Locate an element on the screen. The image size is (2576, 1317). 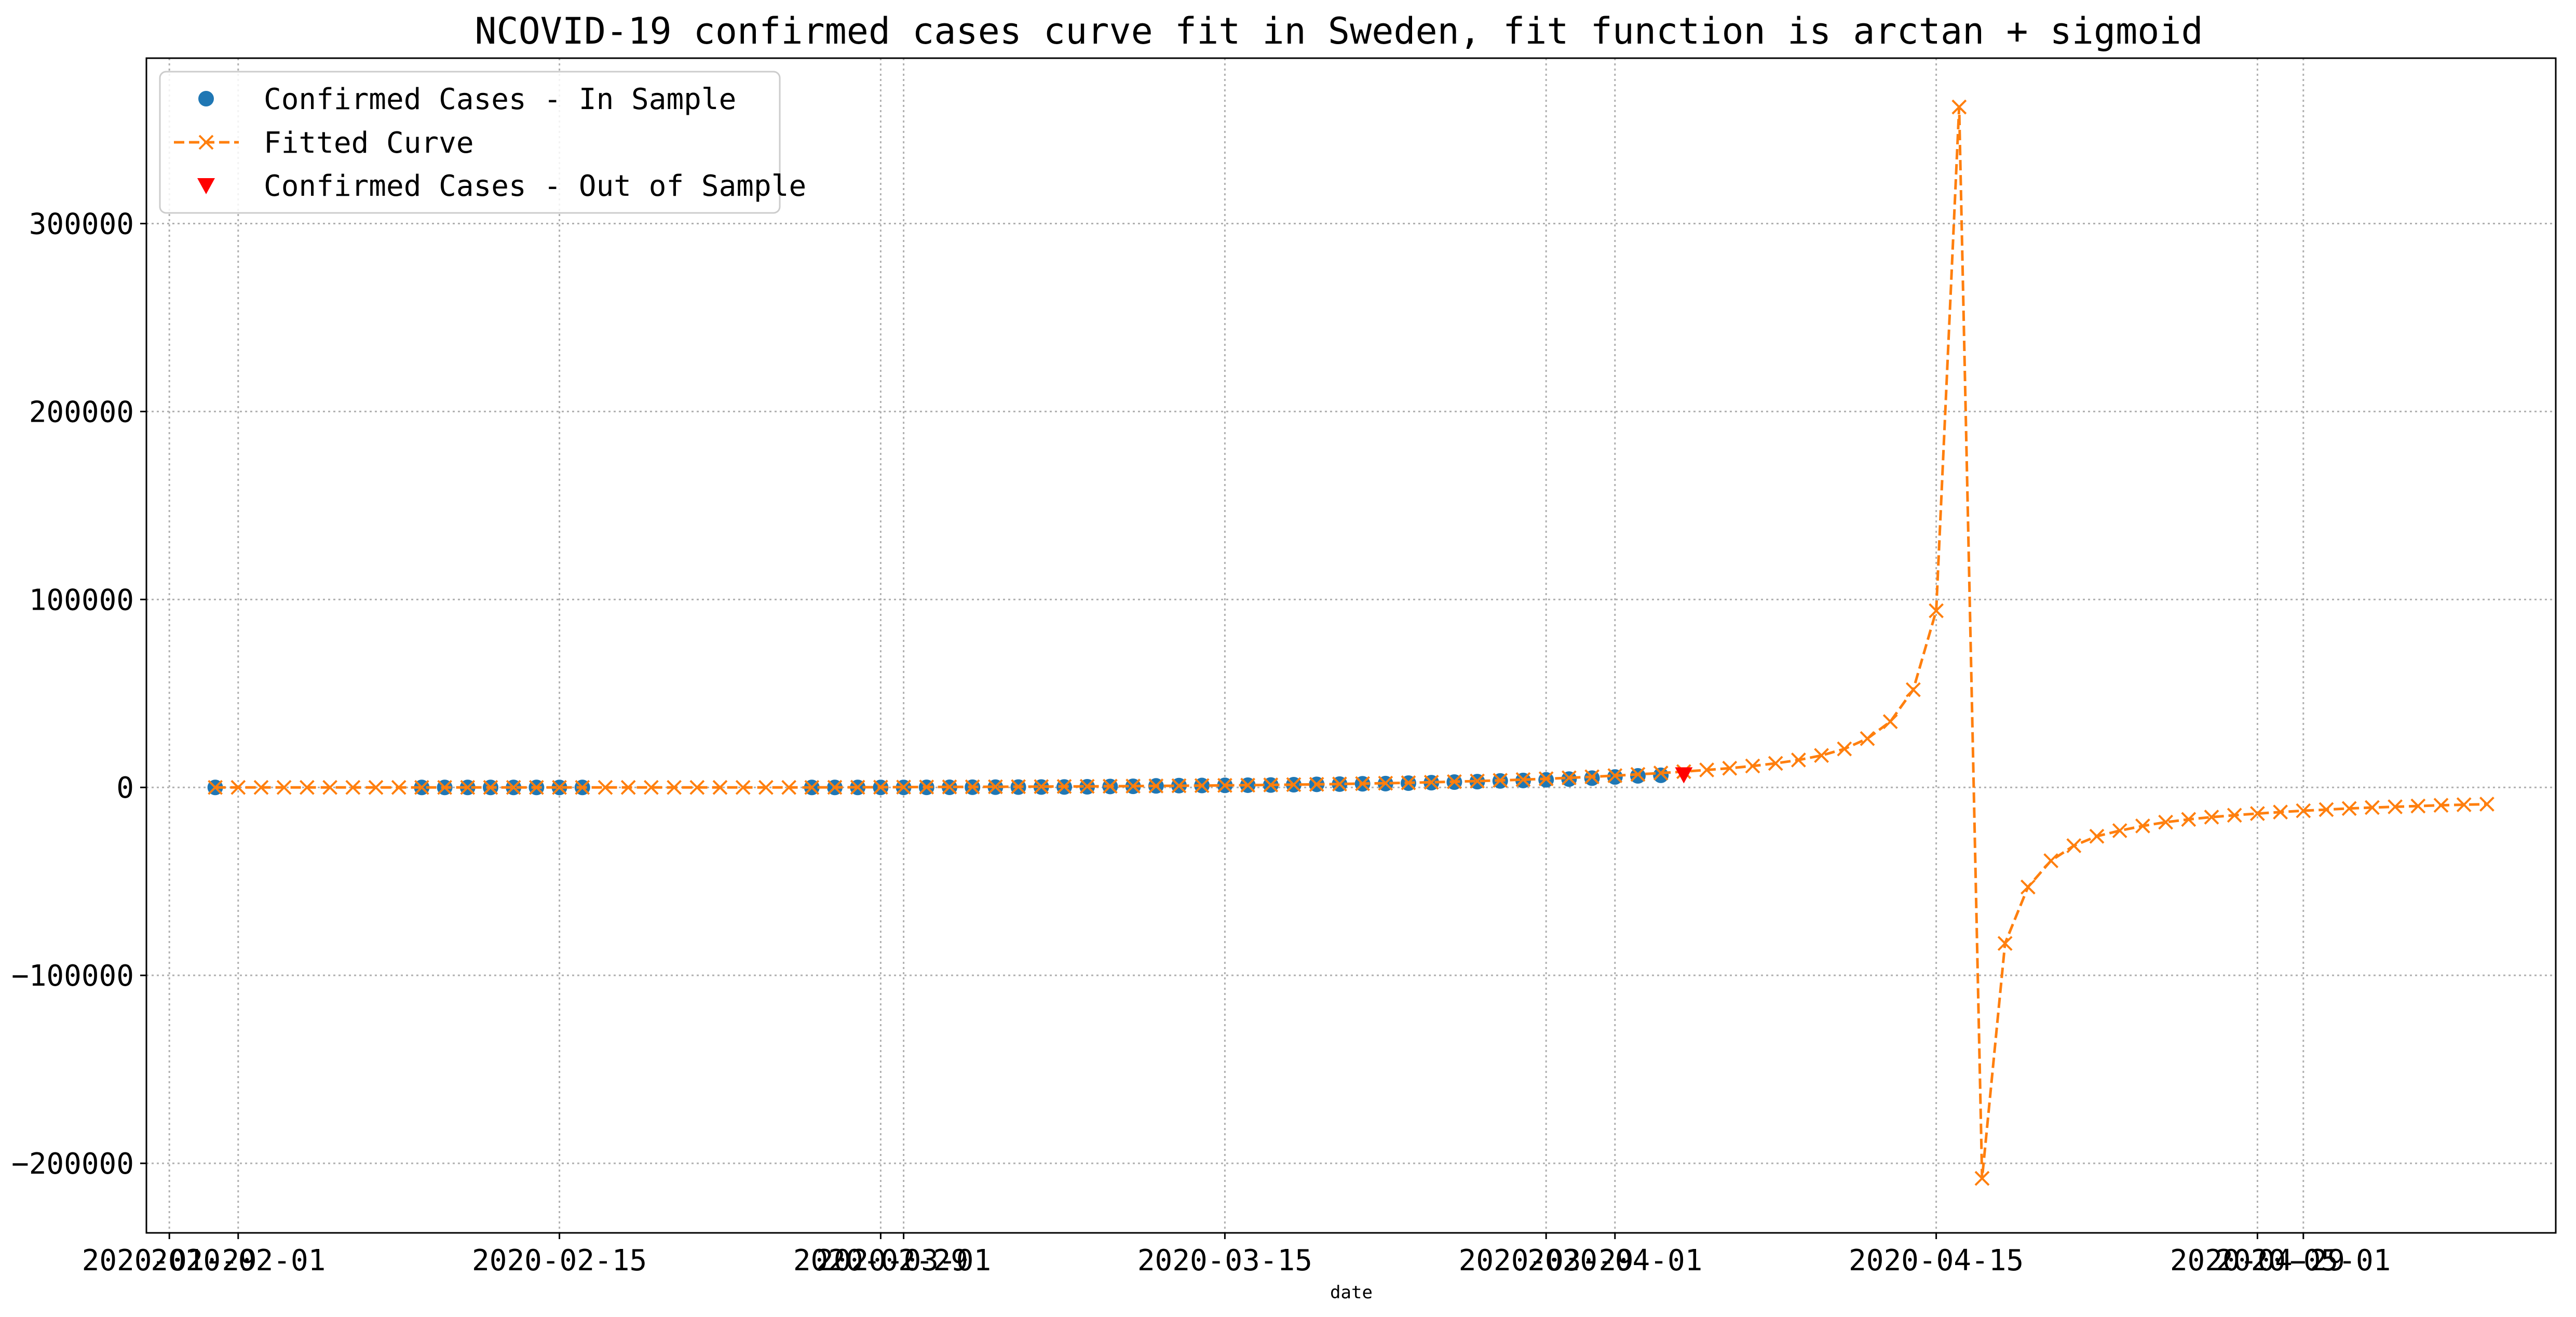
x-tick-label: 2020-02-29 is located at coordinates (880, 1261).